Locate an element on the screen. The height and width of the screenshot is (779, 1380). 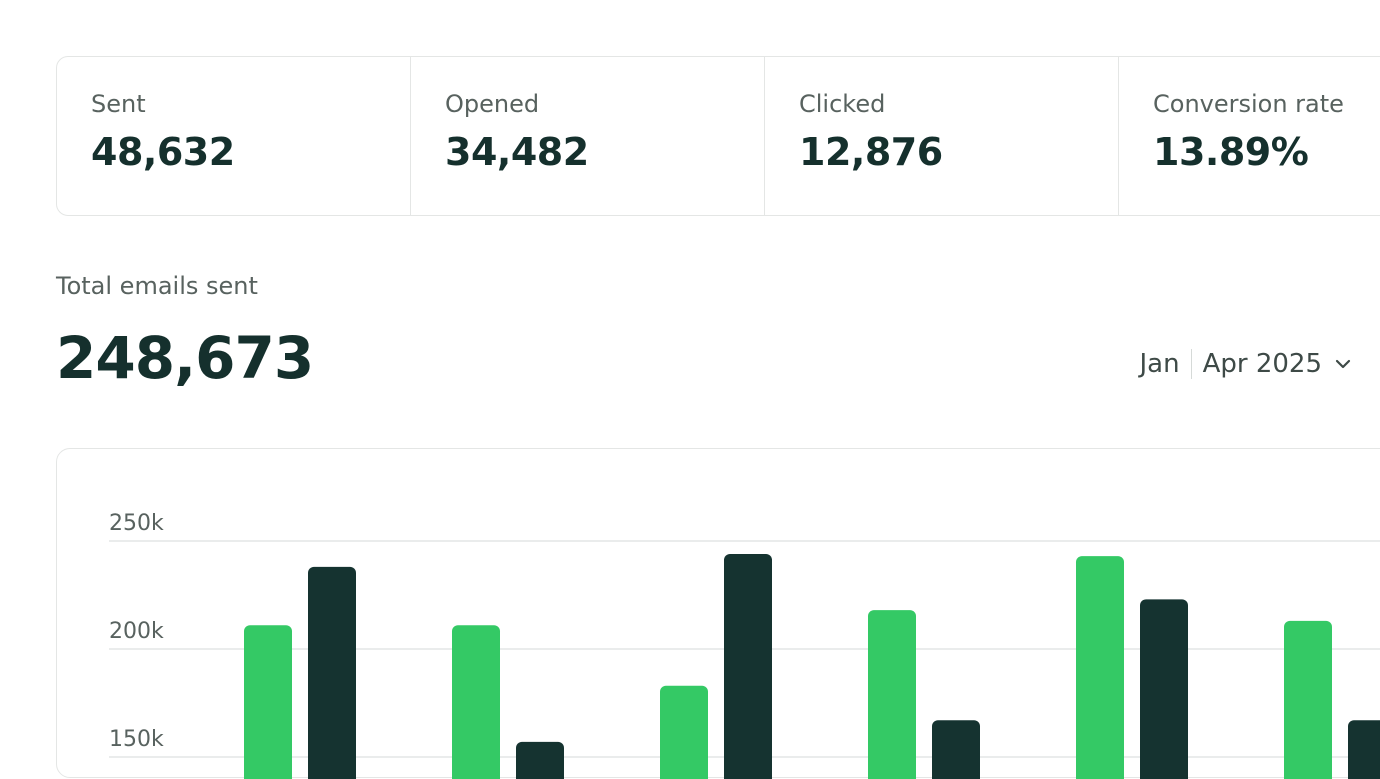
stat-opened: Opened 34,482 is located at coordinates (588, 136).